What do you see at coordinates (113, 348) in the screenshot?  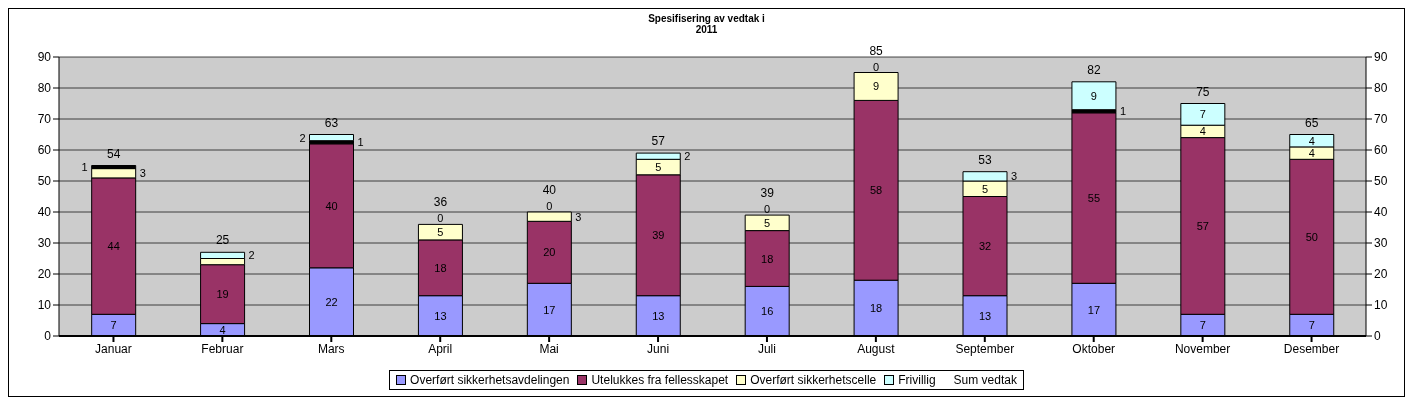 I see `x-tick-label: Januar` at bounding box center [113, 348].